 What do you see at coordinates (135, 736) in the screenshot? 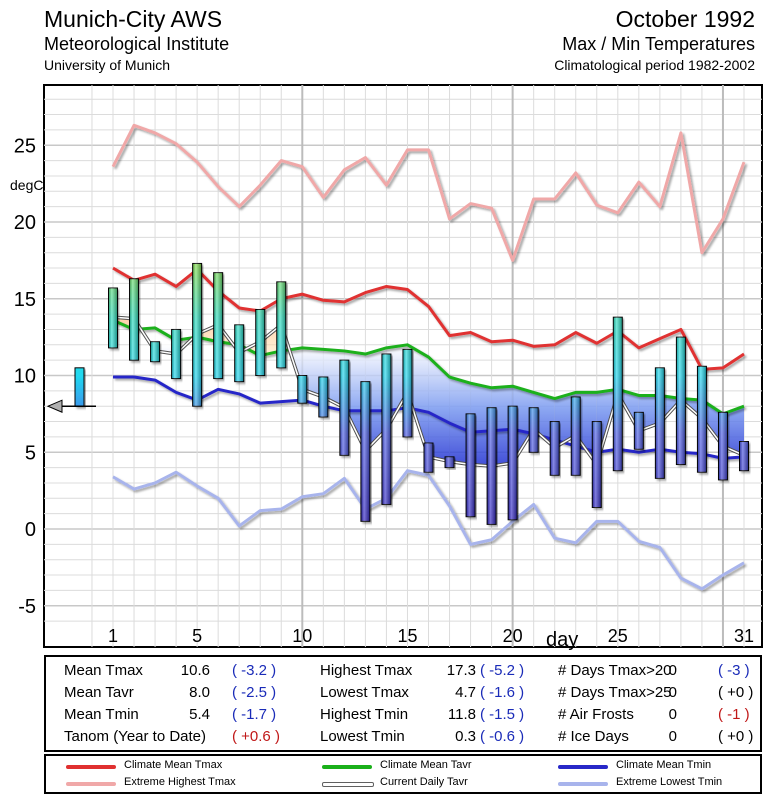
I see `stat-label: Tanom (Year to Date)` at bounding box center [135, 736].